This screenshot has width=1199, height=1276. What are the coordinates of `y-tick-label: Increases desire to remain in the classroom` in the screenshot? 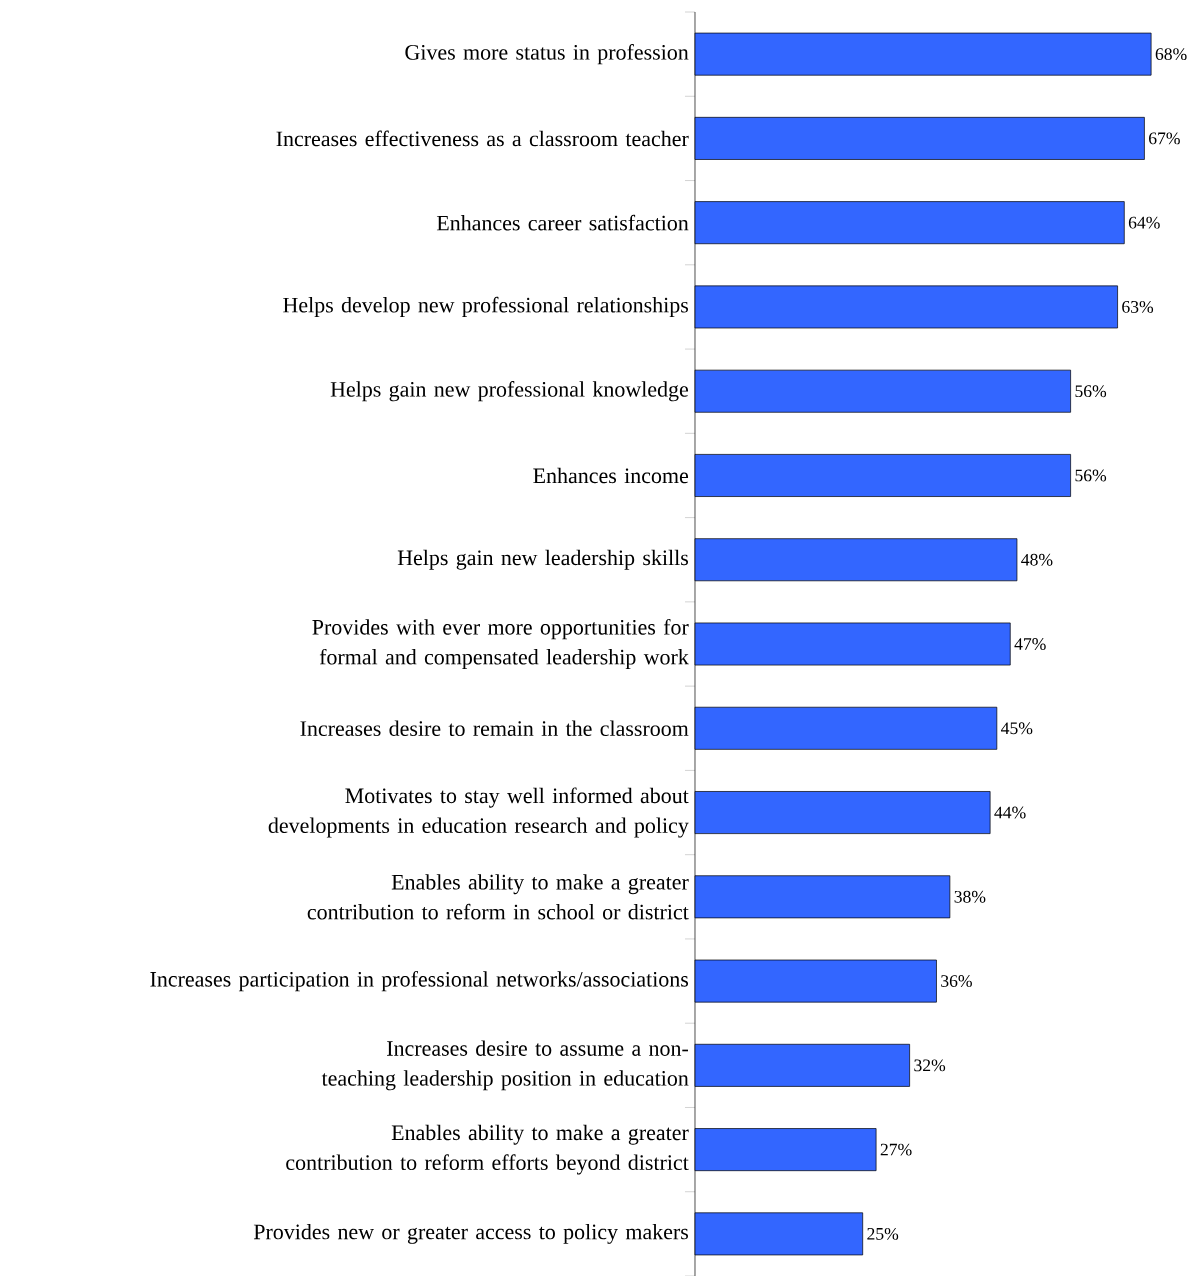 It's located at (494, 728).